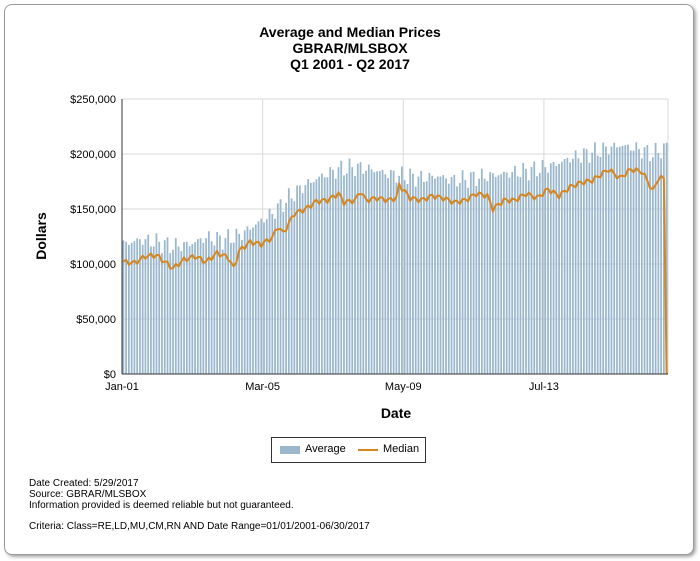 Image resolution: width=700 pixels, height=561 pixels. Describe the element at coordinates (110, 375) in the screenshot. I see `y-tick-label: $0` at that location.